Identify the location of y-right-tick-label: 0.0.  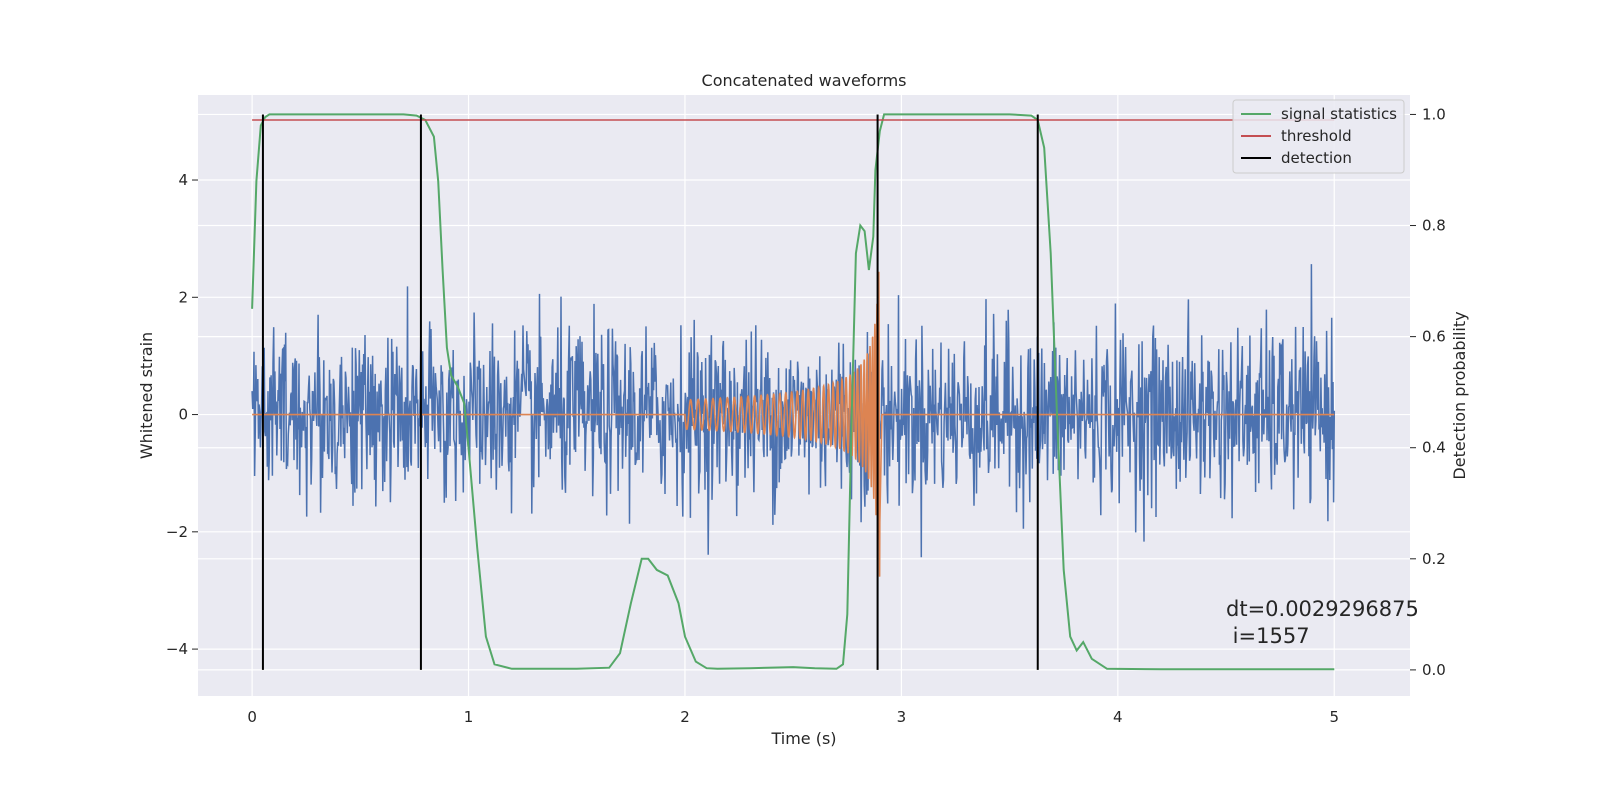
(1434, 670).